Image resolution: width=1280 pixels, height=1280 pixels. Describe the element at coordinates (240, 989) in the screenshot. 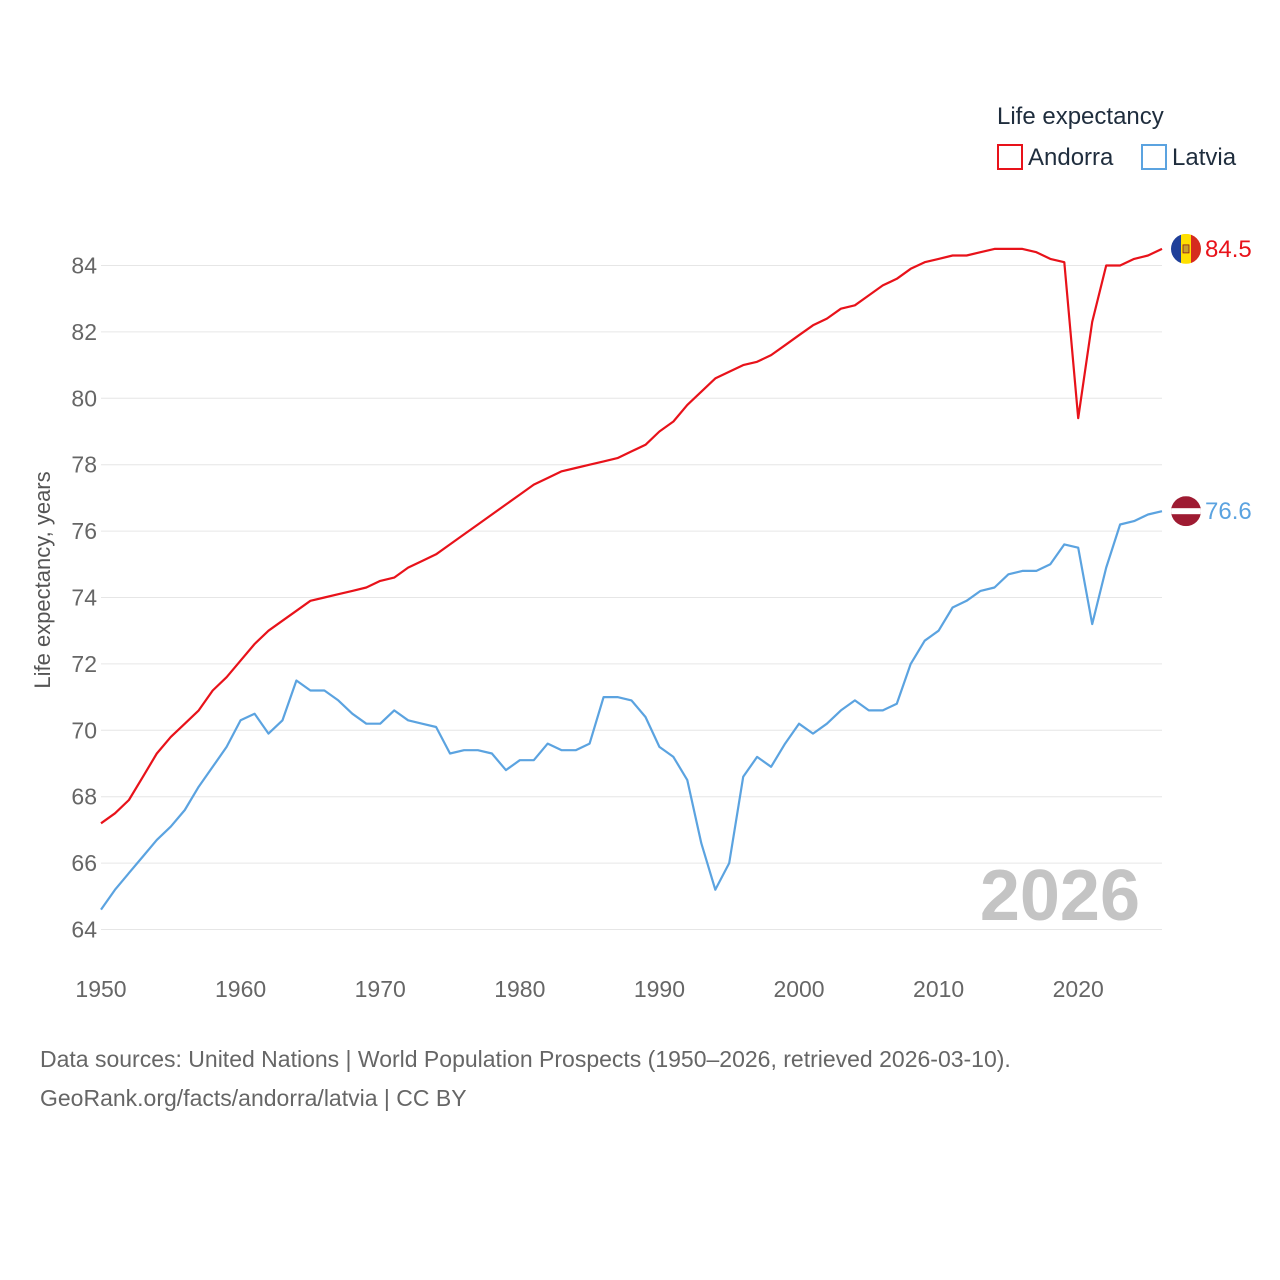

I see `x-tick-label: 1960` at that location.